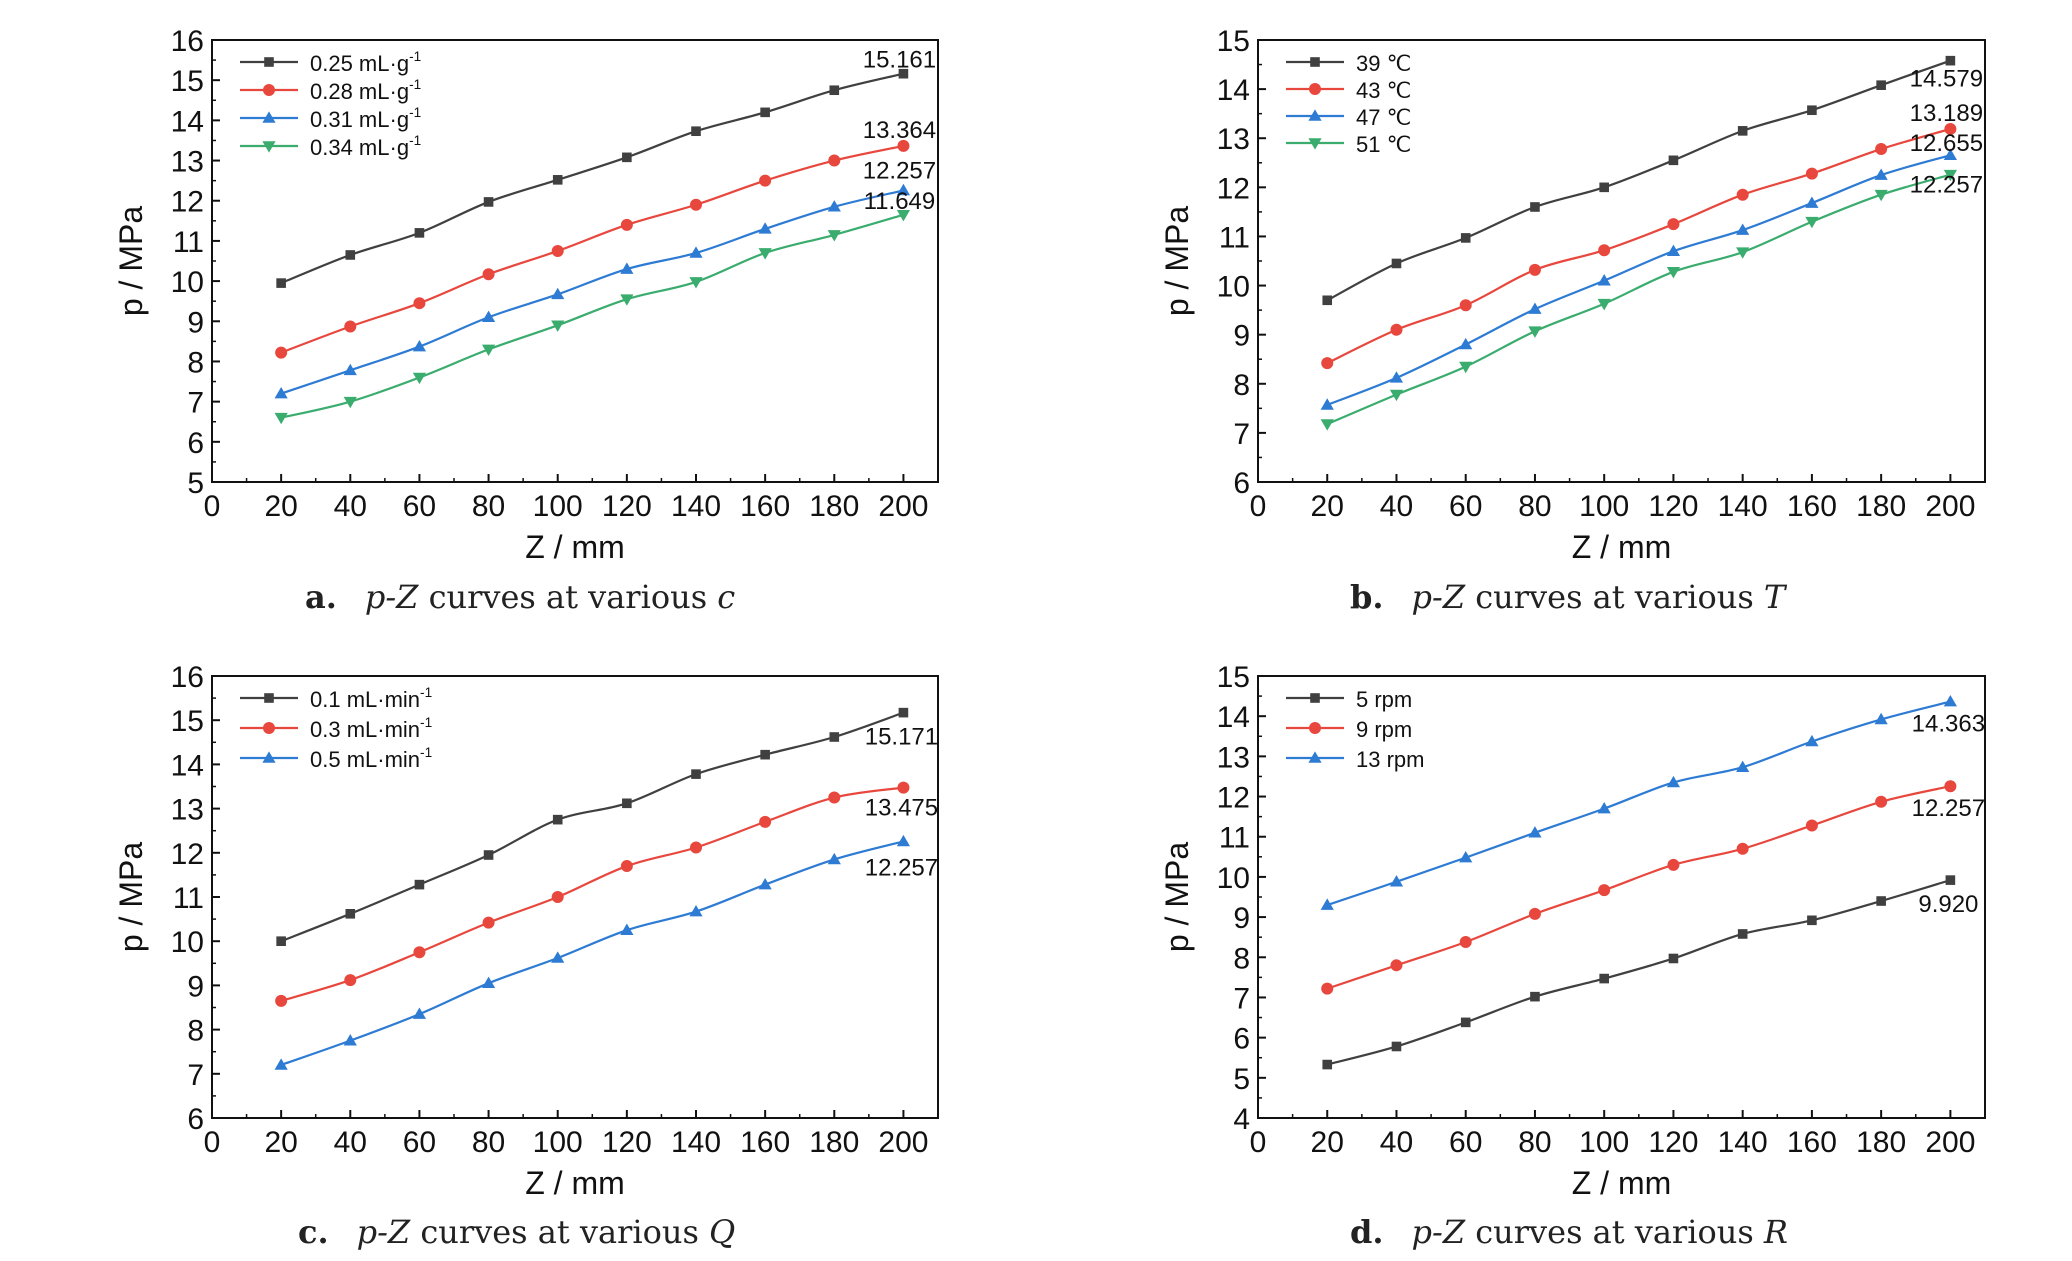  I want to click on y-tick-label: 10, so click(1233, 287).